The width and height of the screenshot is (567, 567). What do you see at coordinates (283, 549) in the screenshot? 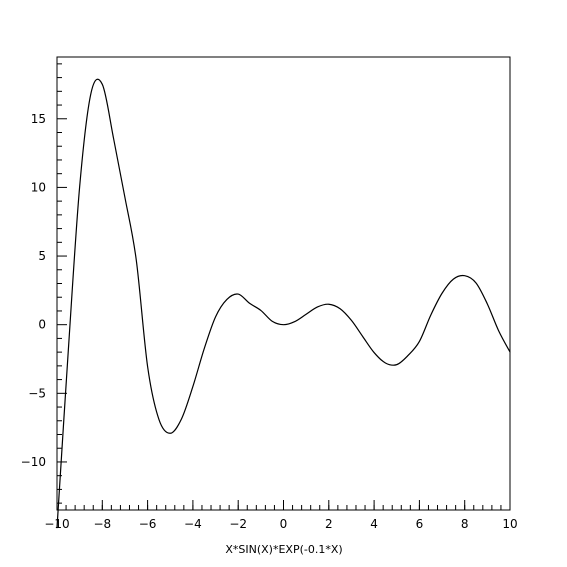
I see `x-axis-label: X*SIN(X)*EXP(-0.1*X)` at bounding box center [283, 549].